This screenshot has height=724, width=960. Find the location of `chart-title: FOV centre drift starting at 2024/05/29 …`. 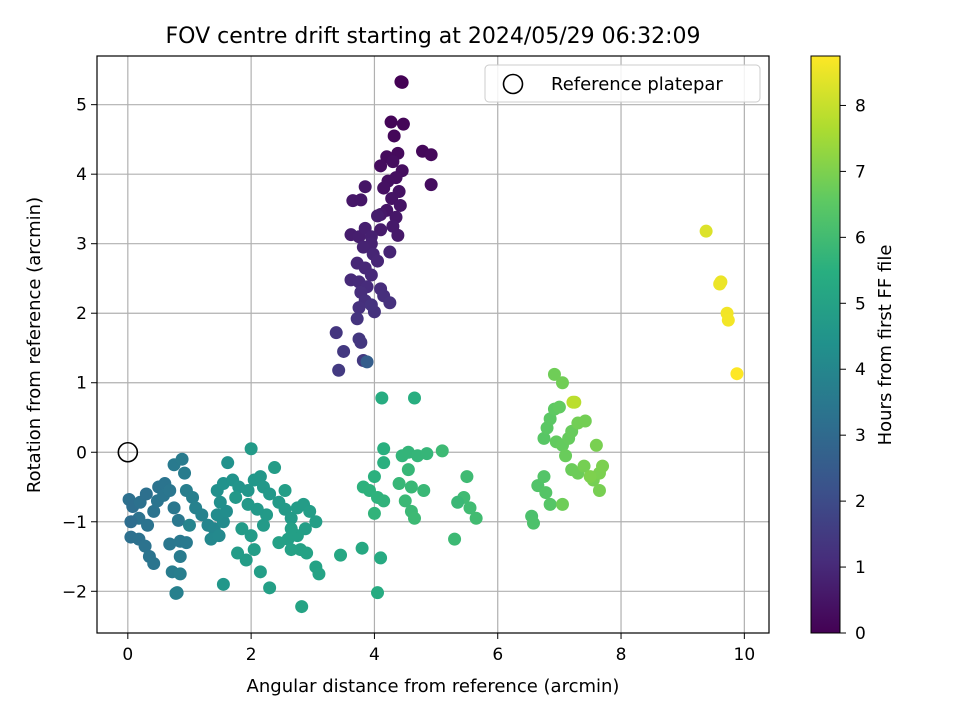

chart-title: FOV centre drift starting at 2024/05/29 … is located at coordinates (433, 36).